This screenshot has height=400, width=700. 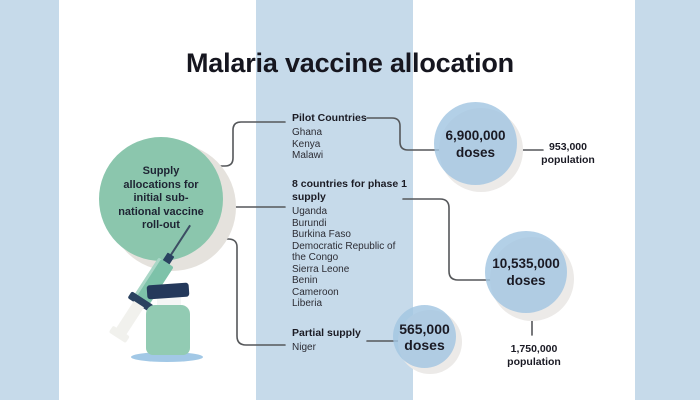 I want to click on phase1-doses-circle: 10,535,000 doses, so click(x=526, y=272).